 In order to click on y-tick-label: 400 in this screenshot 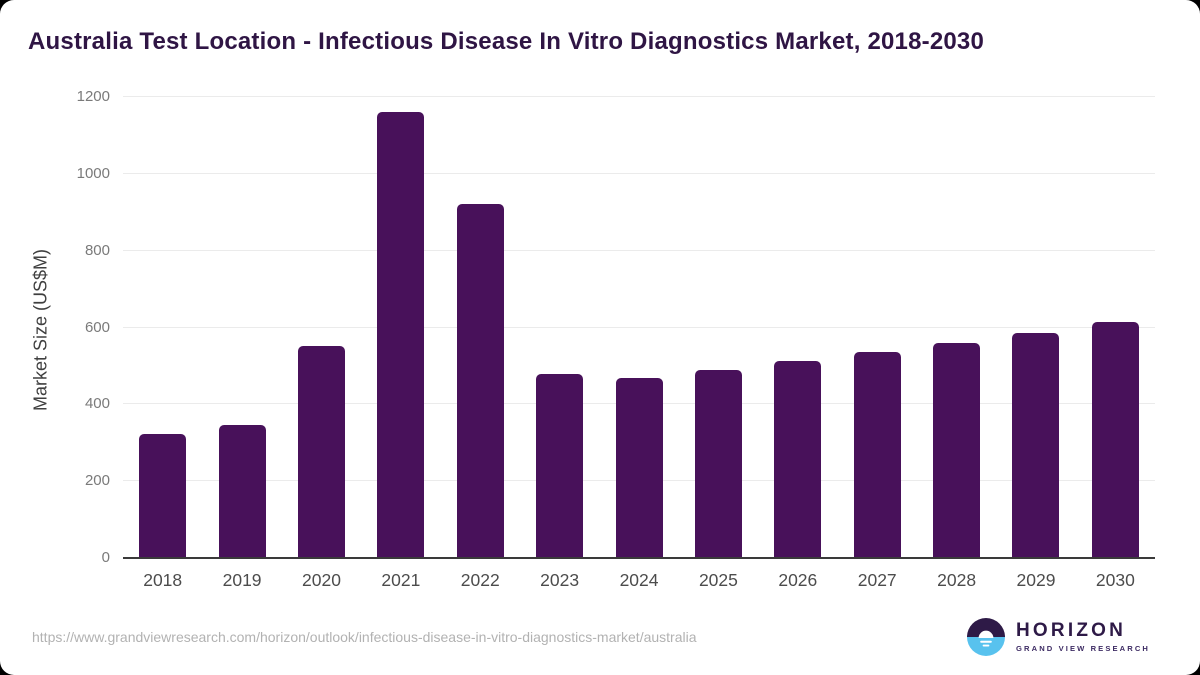, I will do `click(97, 404)`.